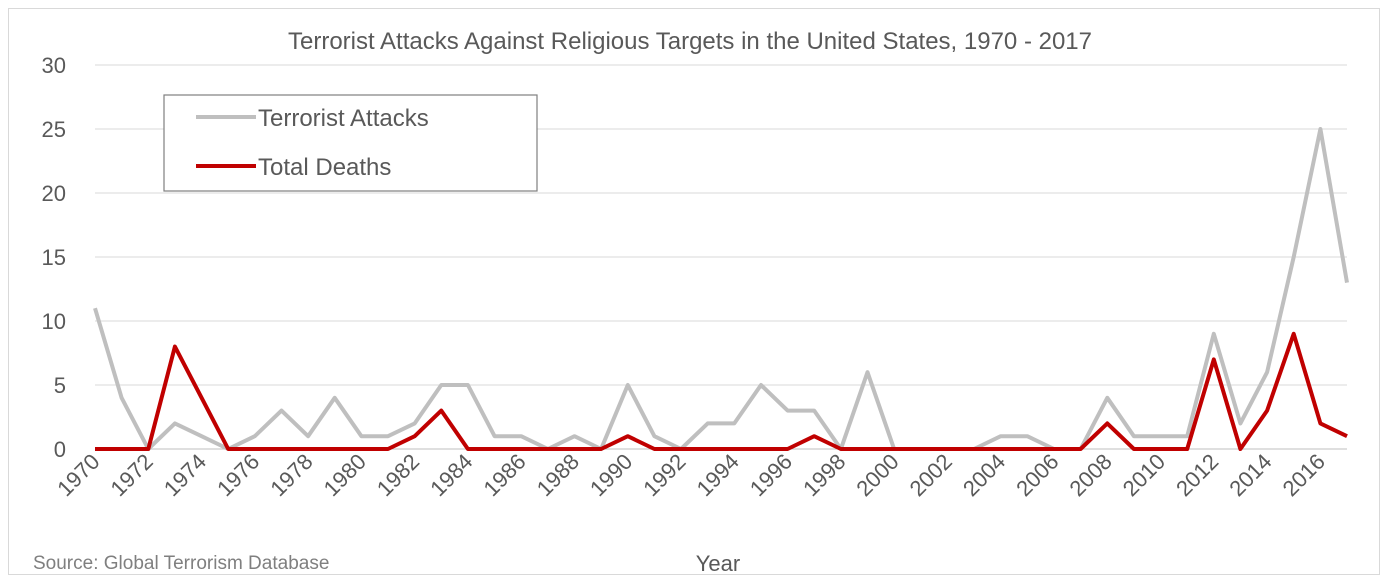 Image resolution: width=1388 pixels, height=583 pixels. I want to click on x-tick-label: 2000, so click(877, 475).